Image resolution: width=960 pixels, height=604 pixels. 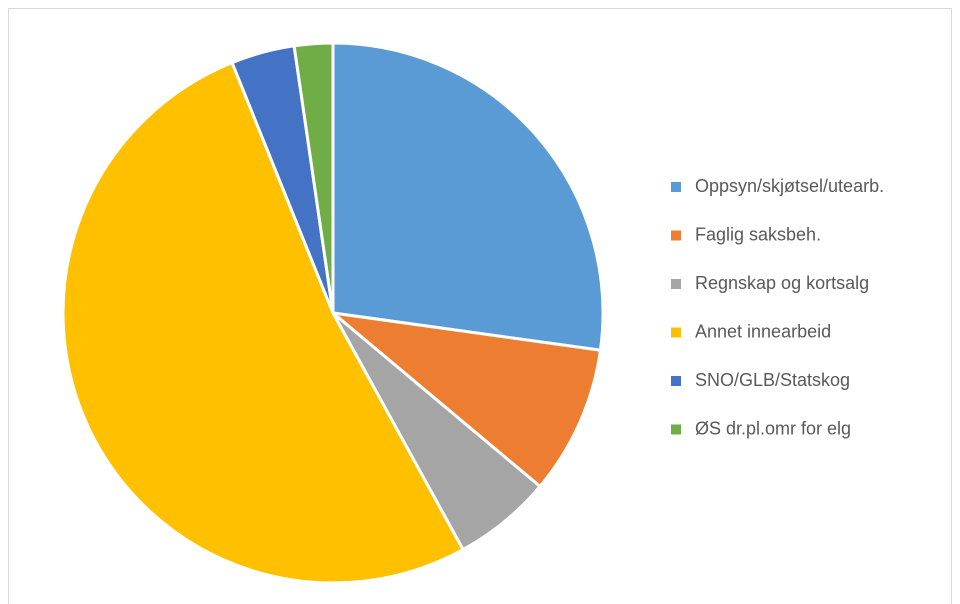 I want to click on legend-label: Regnskap og kortsalg, so click(x=782, y=283).